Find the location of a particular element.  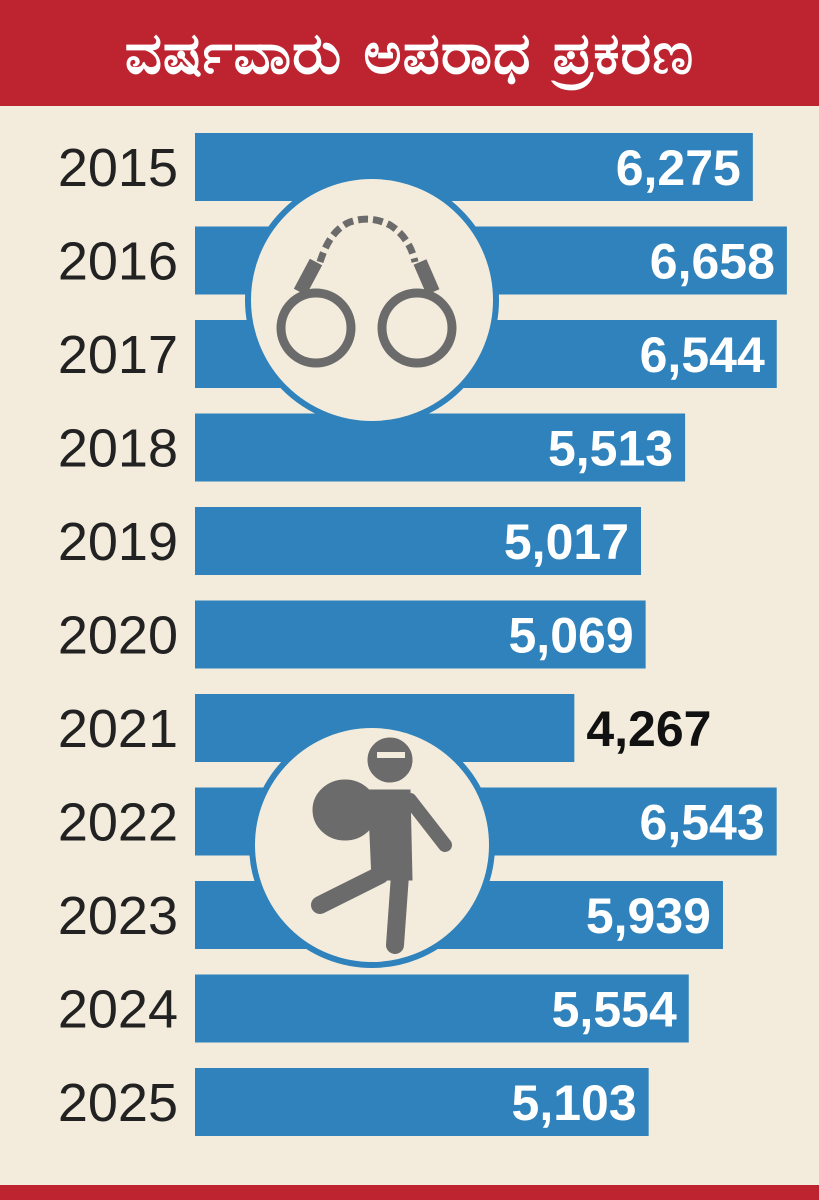

value-label: 6,658 is located at coordinates (712, 262).